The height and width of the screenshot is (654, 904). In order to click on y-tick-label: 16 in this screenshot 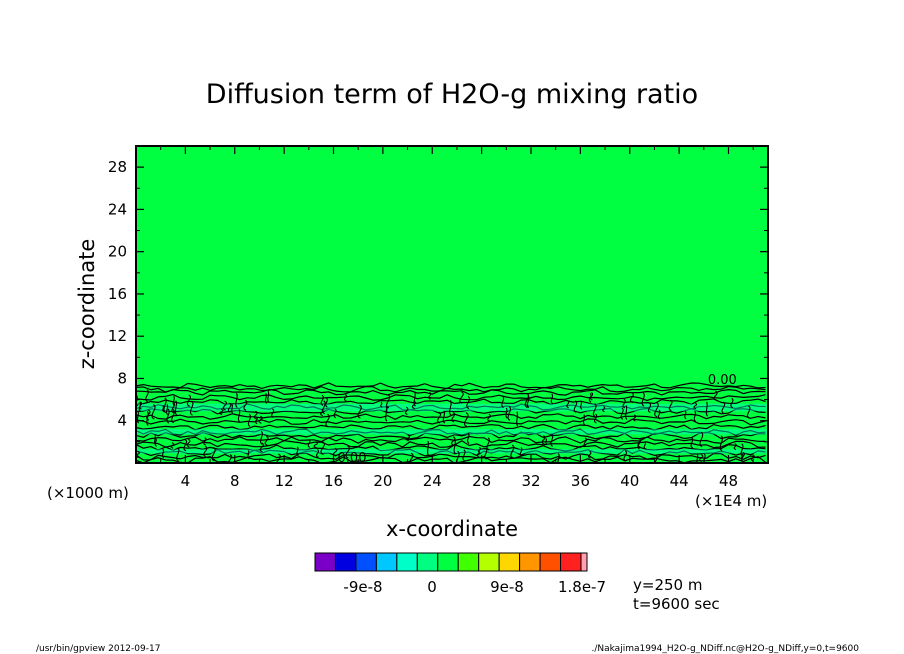, I will do `click(117, 294)`.